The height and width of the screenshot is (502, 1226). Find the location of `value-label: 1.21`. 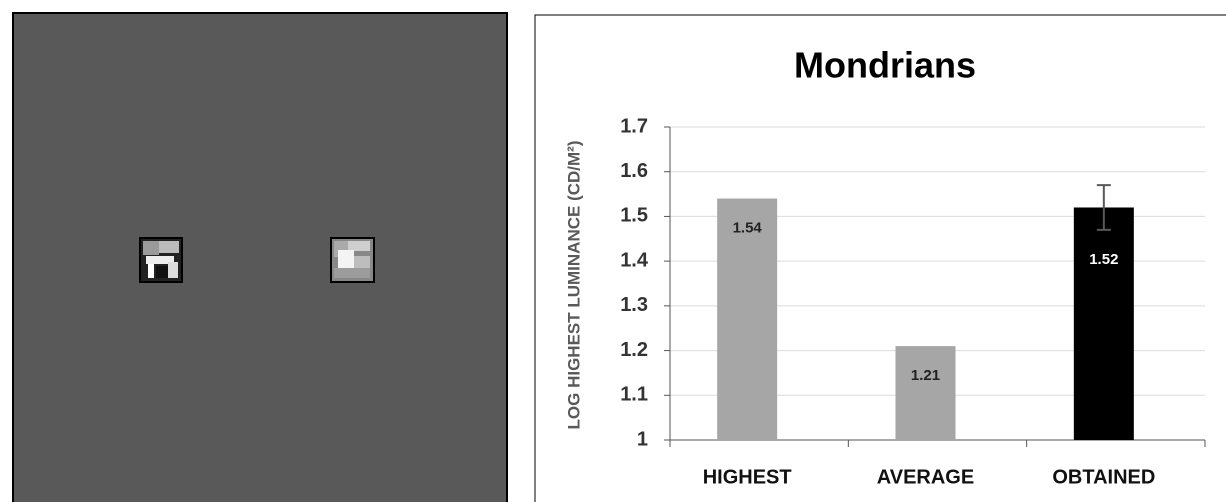

value-label: 1.21 is located at coordinates (925, 375).